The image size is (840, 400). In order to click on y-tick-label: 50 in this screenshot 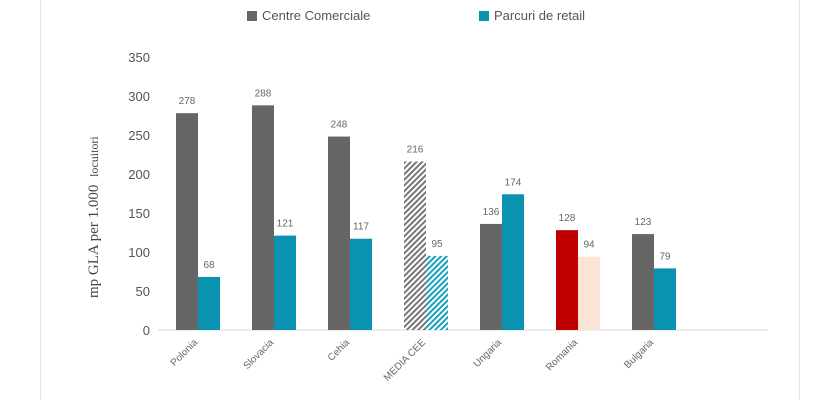, I will do `click(143, 291)`.